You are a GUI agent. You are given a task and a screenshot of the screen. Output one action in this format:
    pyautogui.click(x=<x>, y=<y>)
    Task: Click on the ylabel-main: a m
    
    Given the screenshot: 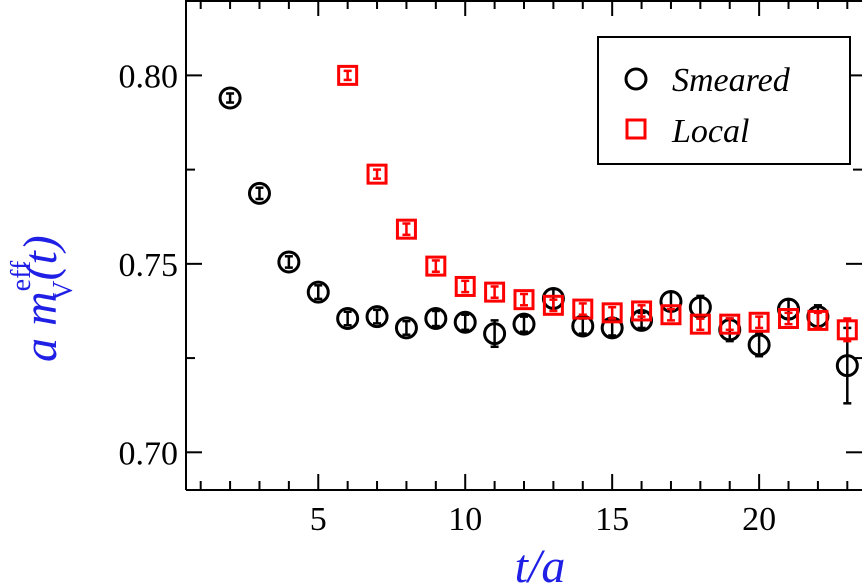 What is the action you would take?
    pyautogui.click(x=40, y=326)
    